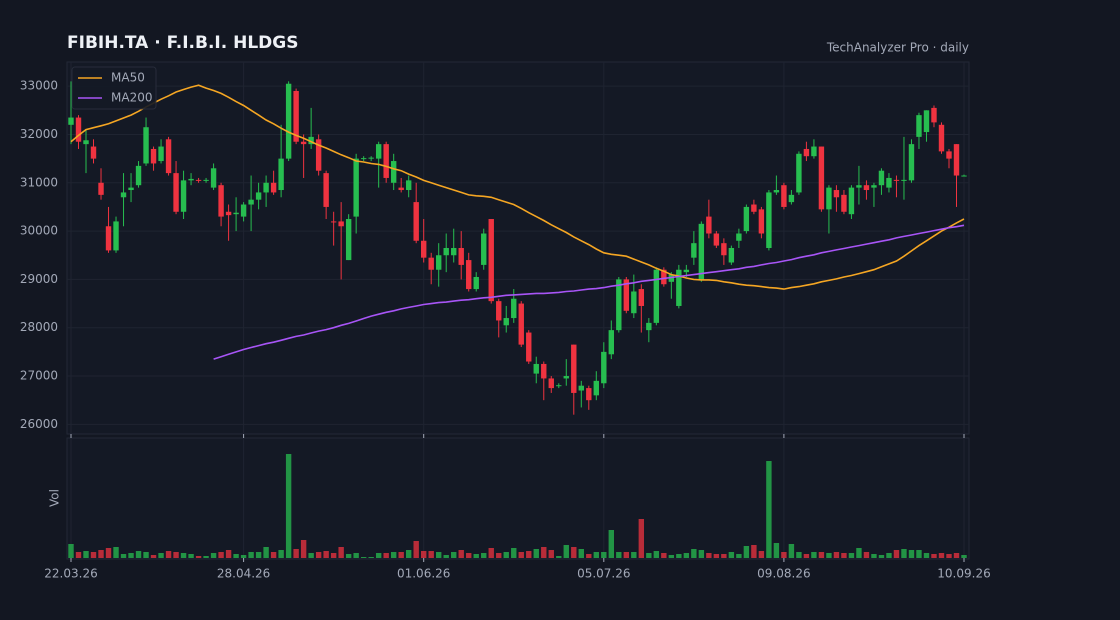 The height and width of the screenshot is (620, 1120). What do you see at coordinates (114, 88) in the screenshot?
I see `legend: MA50 MA200` at bounding box center [114, 88].